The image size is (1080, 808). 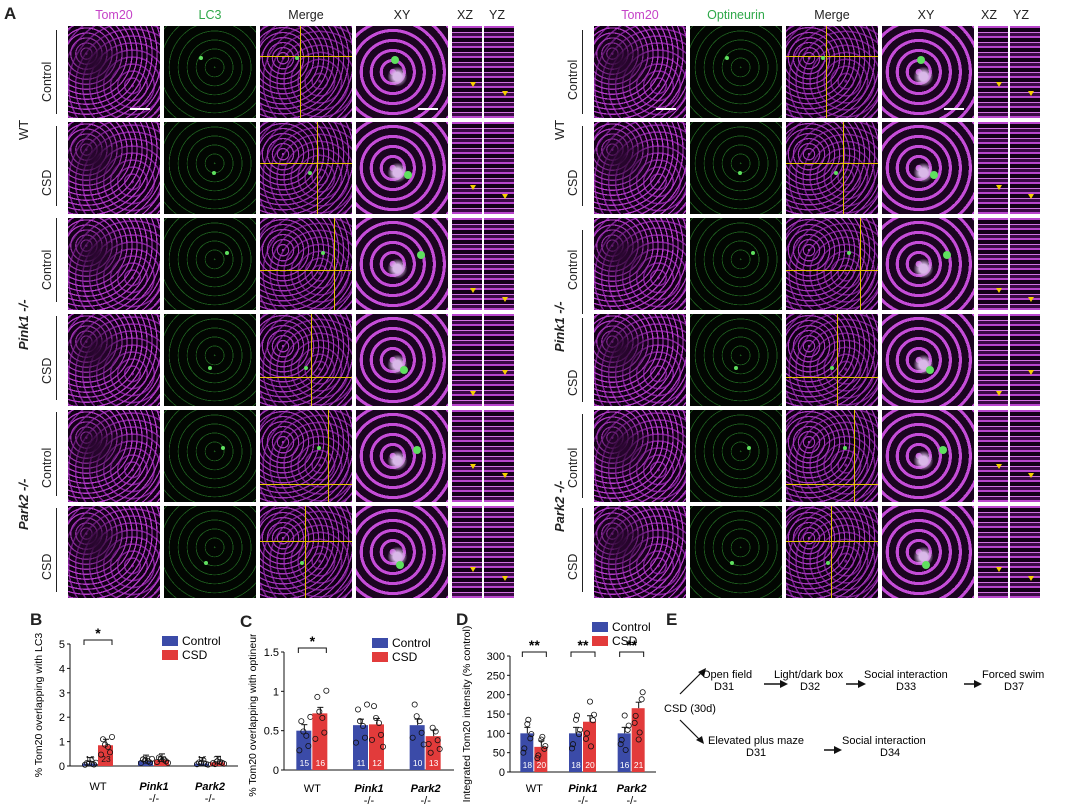 I want to click on timeline-social-interaction-2: Social interaction, so click(x=884, y=741).